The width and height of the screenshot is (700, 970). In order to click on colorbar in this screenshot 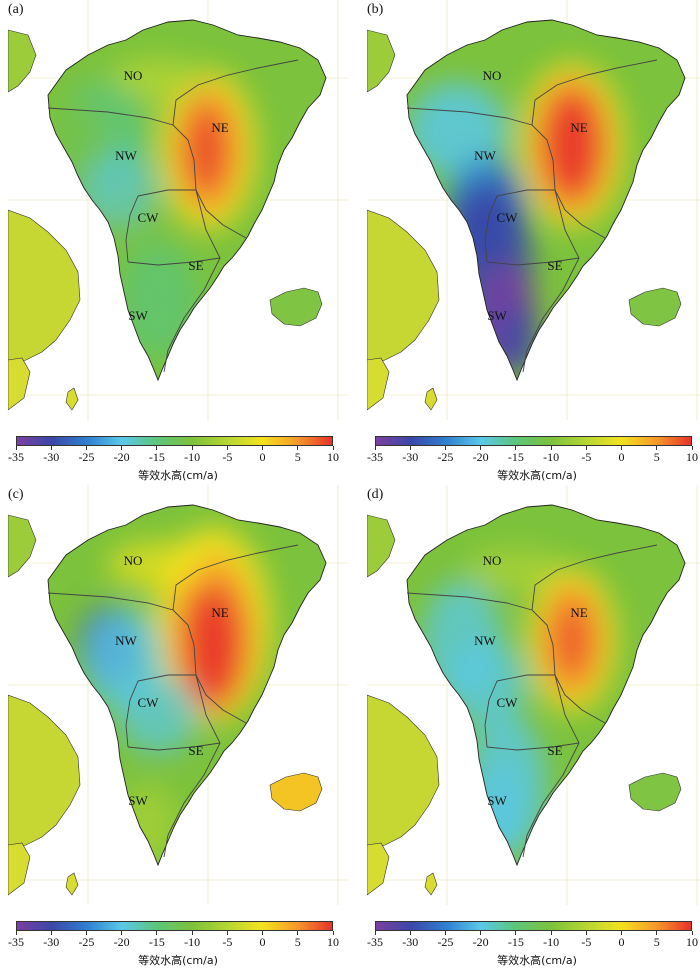, I will do `click(174, 441)`.